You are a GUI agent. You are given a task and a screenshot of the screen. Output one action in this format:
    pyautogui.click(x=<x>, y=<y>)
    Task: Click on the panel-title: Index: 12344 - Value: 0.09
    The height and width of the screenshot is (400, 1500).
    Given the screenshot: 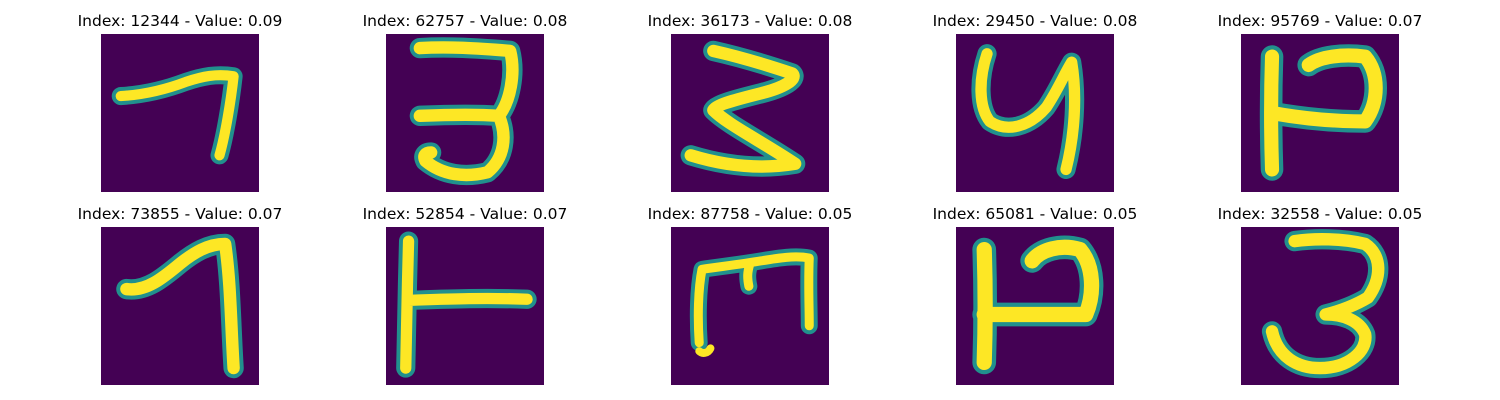 What is the action you would take?
    pyautogui.click(x=180, y=21)
    